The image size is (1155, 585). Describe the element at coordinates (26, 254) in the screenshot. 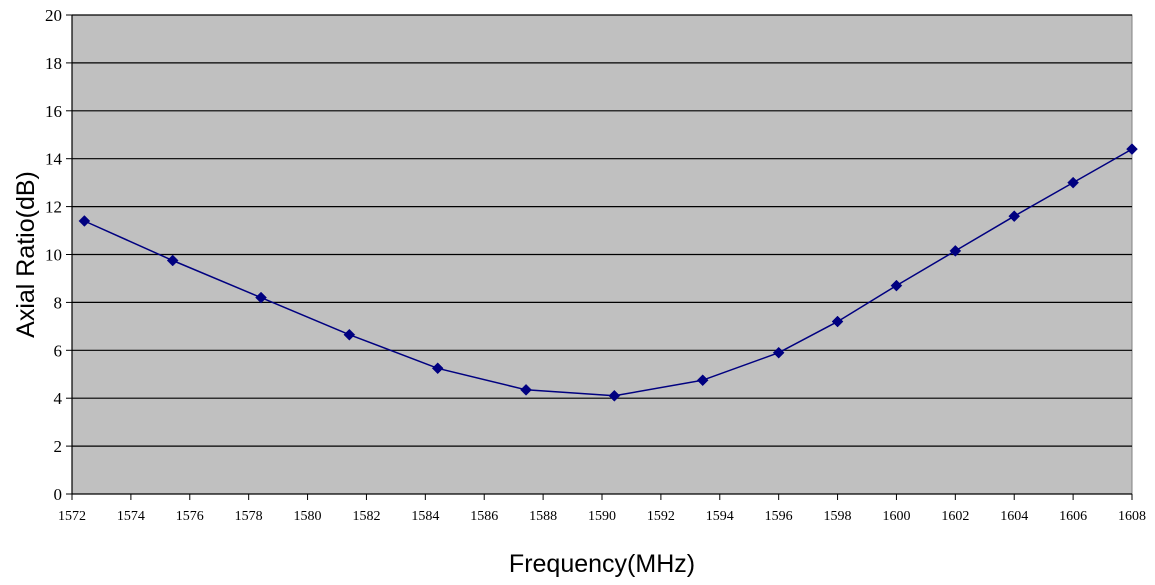

I see `y-axis-title: Axial Ratio(dB)` at that location.